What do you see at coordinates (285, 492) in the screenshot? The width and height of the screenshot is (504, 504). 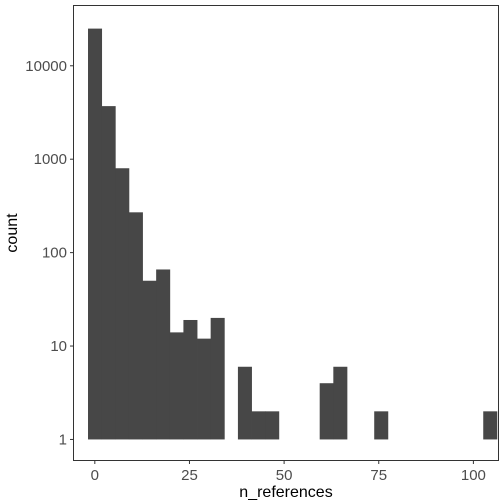 I see `x-axis-title: n_references` at bounding box center [285, 492].